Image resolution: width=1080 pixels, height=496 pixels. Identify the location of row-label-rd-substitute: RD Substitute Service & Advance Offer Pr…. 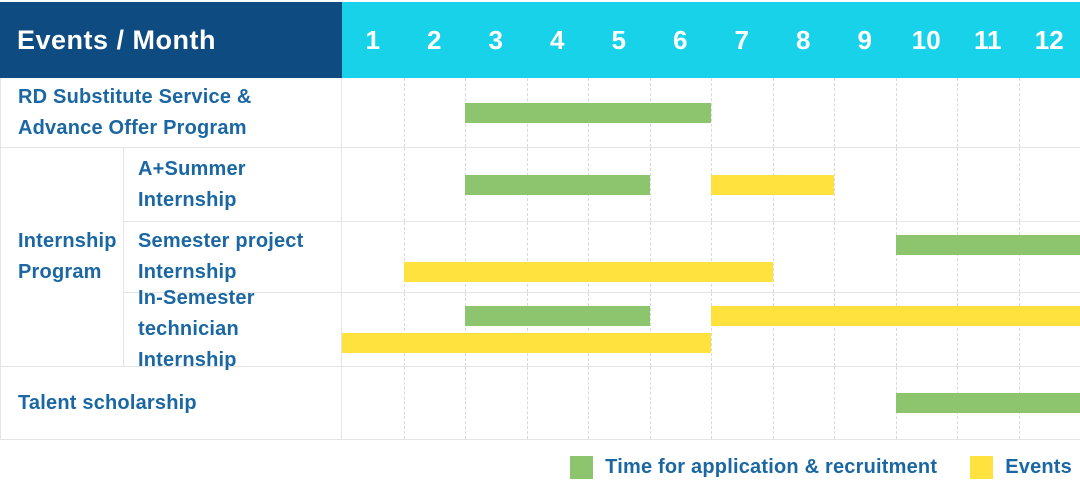
(171, 113).